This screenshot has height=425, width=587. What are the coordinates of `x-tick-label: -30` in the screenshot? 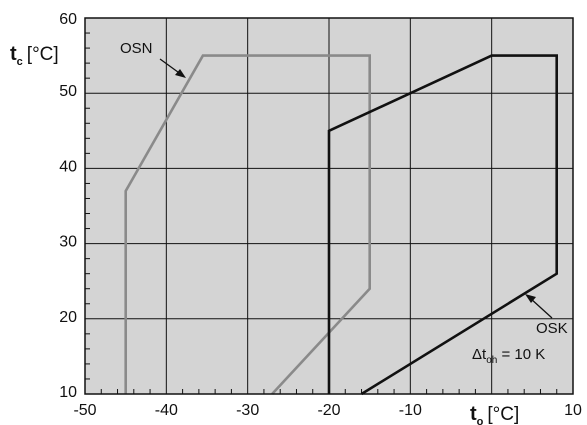 It's located at (247, 410).